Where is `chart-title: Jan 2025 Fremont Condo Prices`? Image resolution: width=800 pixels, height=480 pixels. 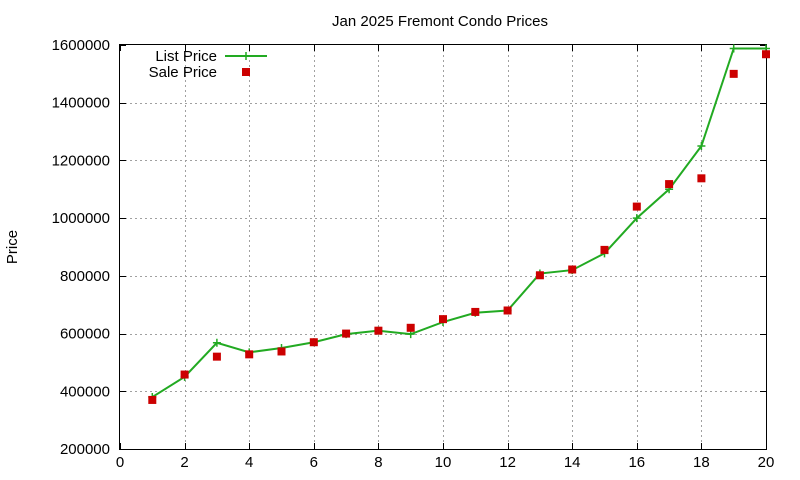 chart-title: Jan 2025 Fremont Condo Prices is located at coordinates (440, 21).